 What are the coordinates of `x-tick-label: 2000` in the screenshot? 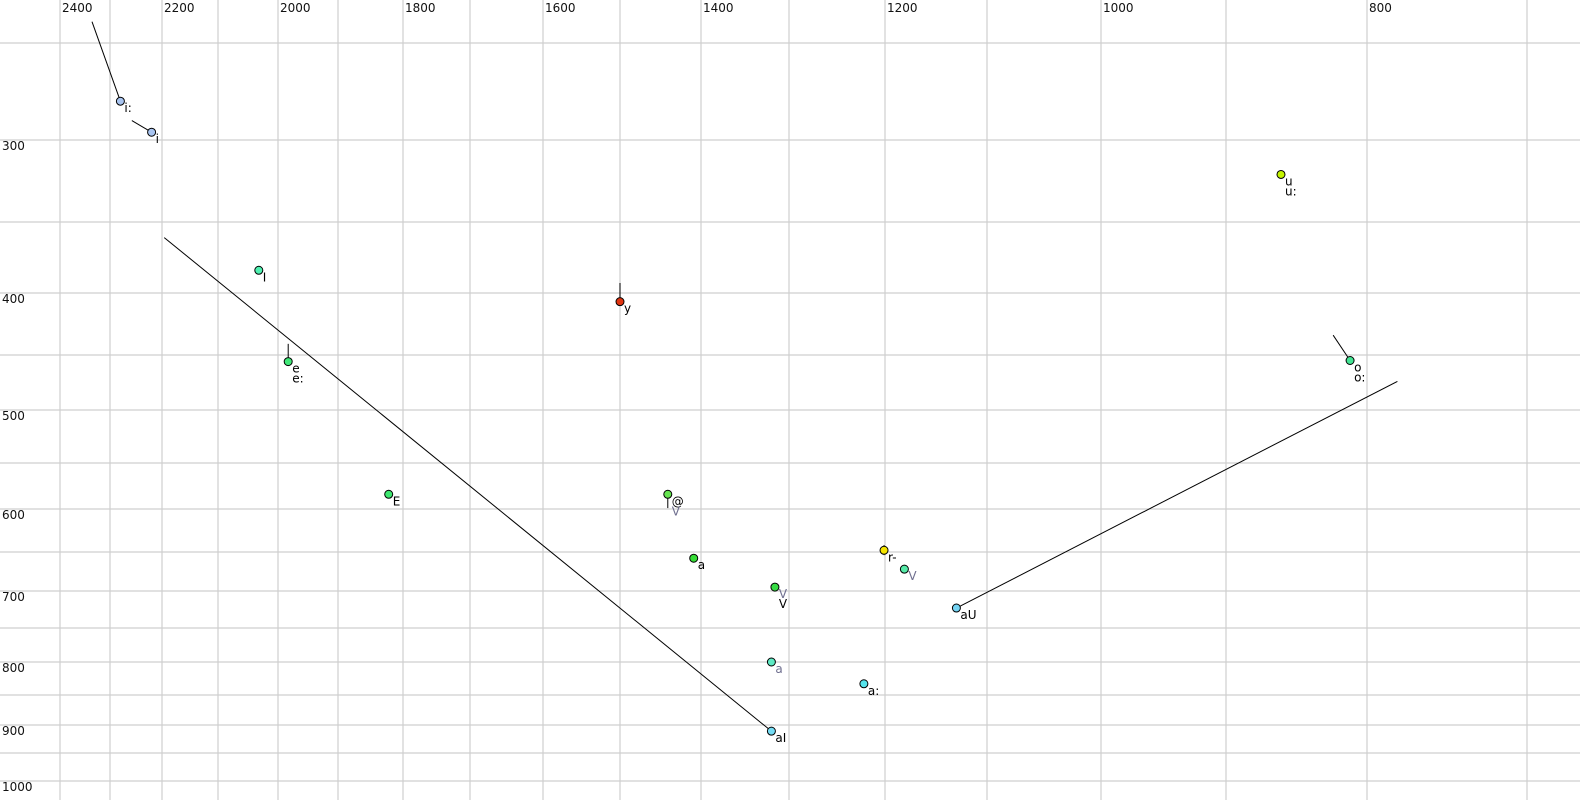 It's located at (295, 8).